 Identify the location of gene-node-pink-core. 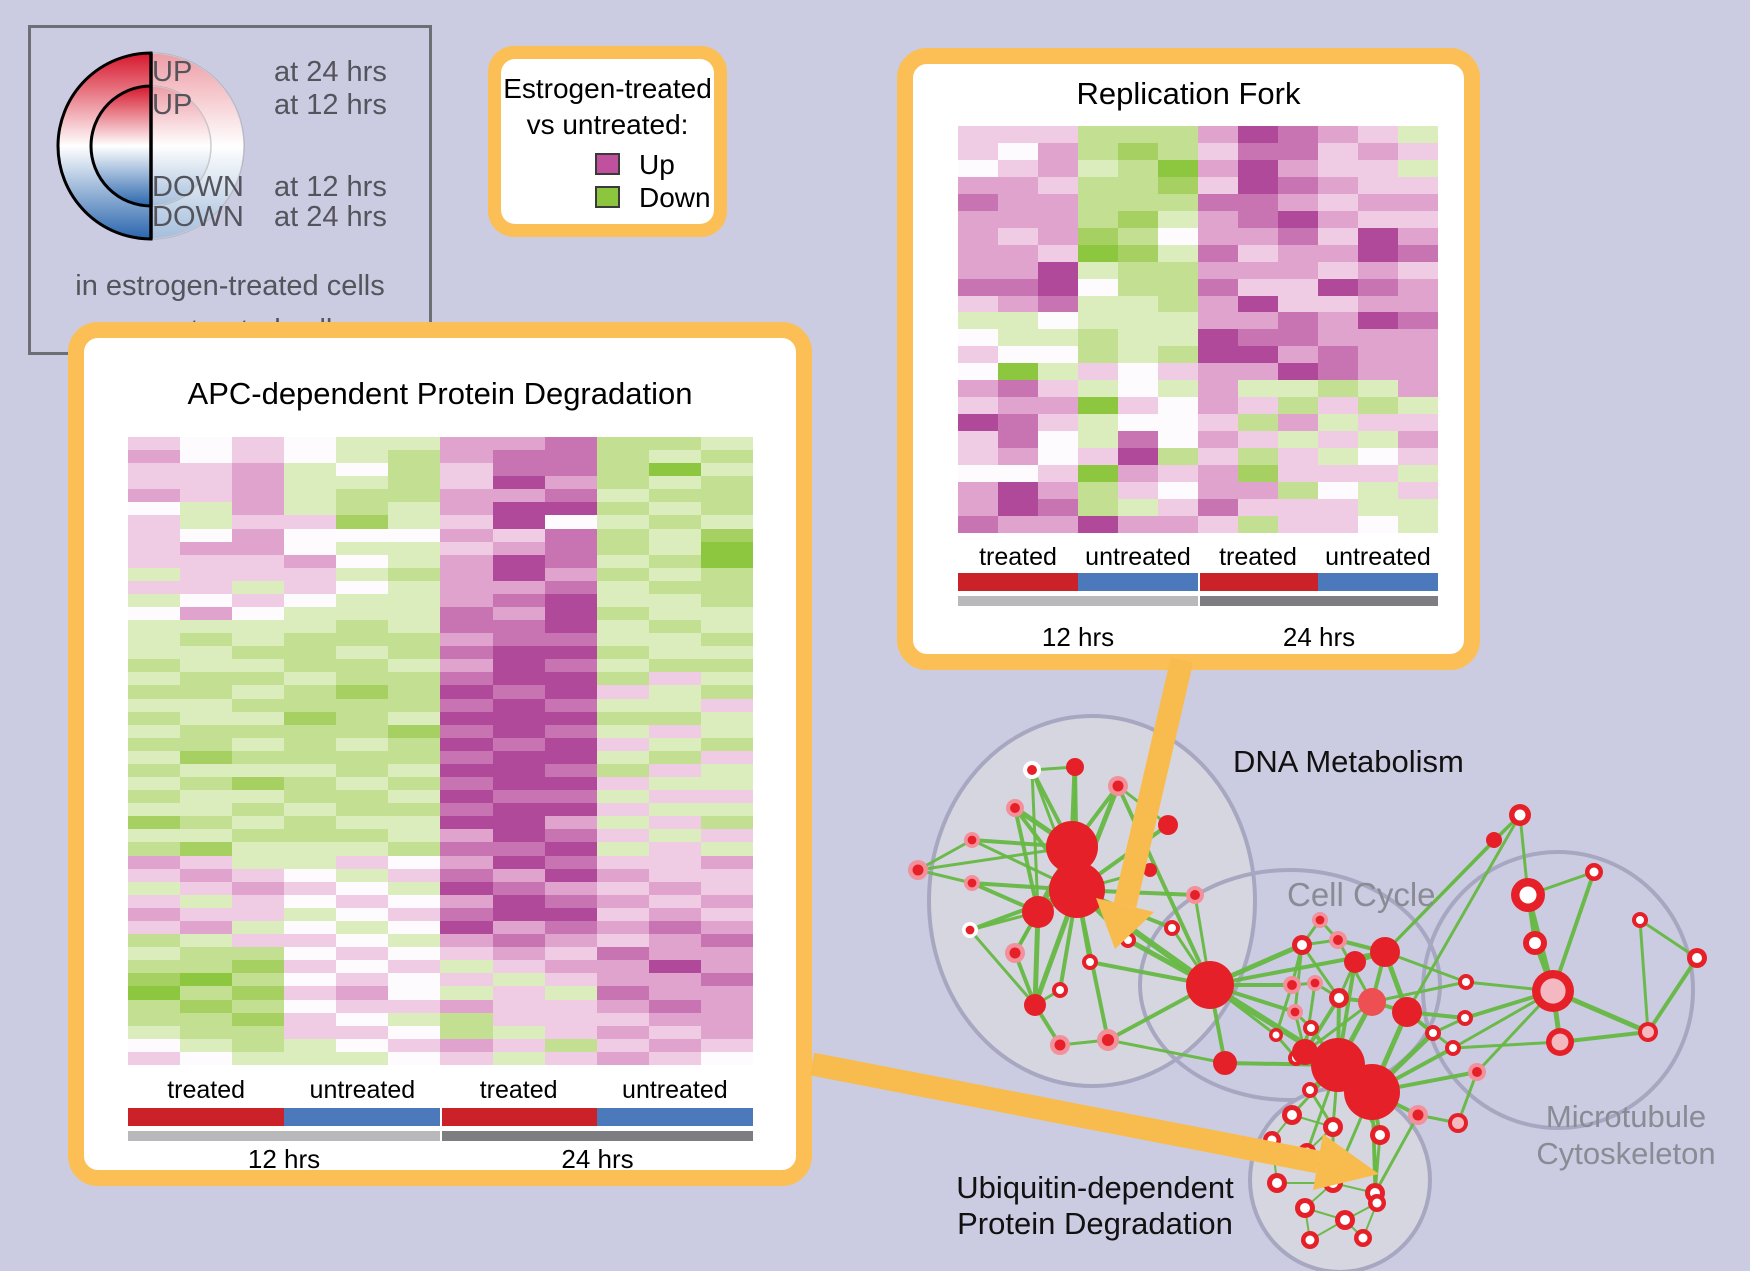
(1458, 1123).